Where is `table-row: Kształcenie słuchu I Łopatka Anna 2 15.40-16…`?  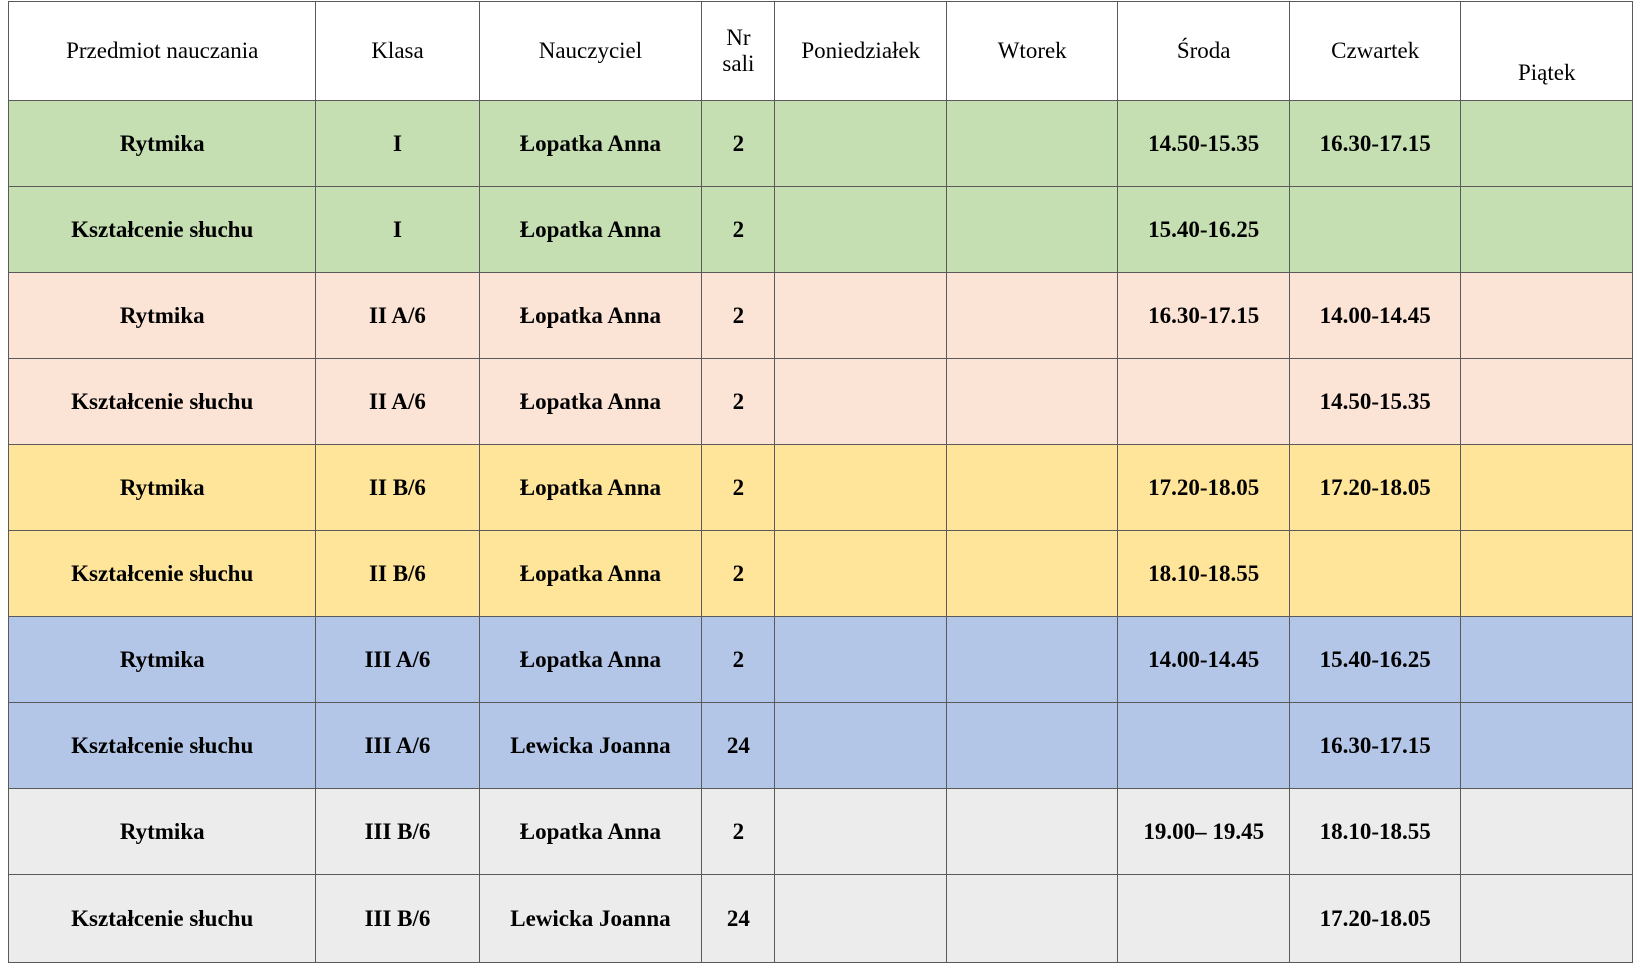
table-row: Kształcenie słuchu I Łopatka Anna 2 15.40-16… is located at coordinates (820, 229).